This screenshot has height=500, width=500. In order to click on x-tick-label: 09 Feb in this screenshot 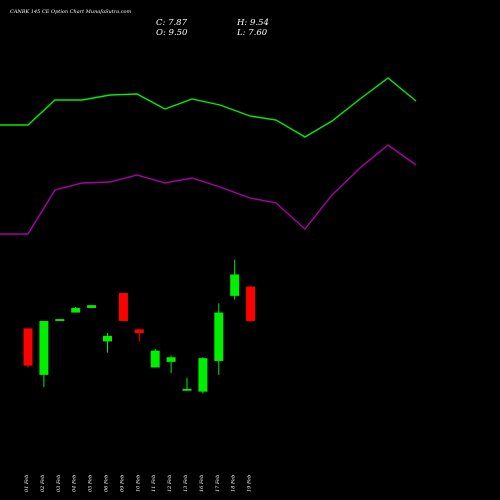, I will do `click(122, 483)`.